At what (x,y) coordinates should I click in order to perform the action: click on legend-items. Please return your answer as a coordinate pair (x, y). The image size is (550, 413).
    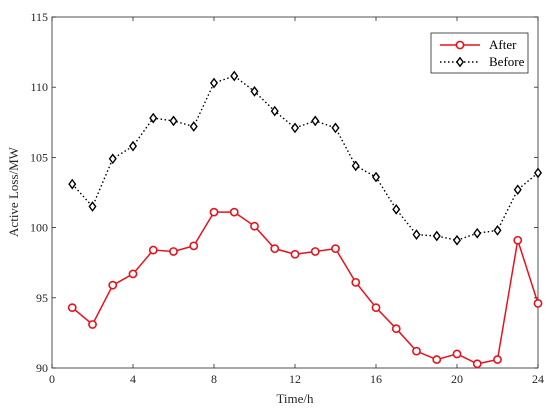
    Looking at the image, I should click on (460, 54).